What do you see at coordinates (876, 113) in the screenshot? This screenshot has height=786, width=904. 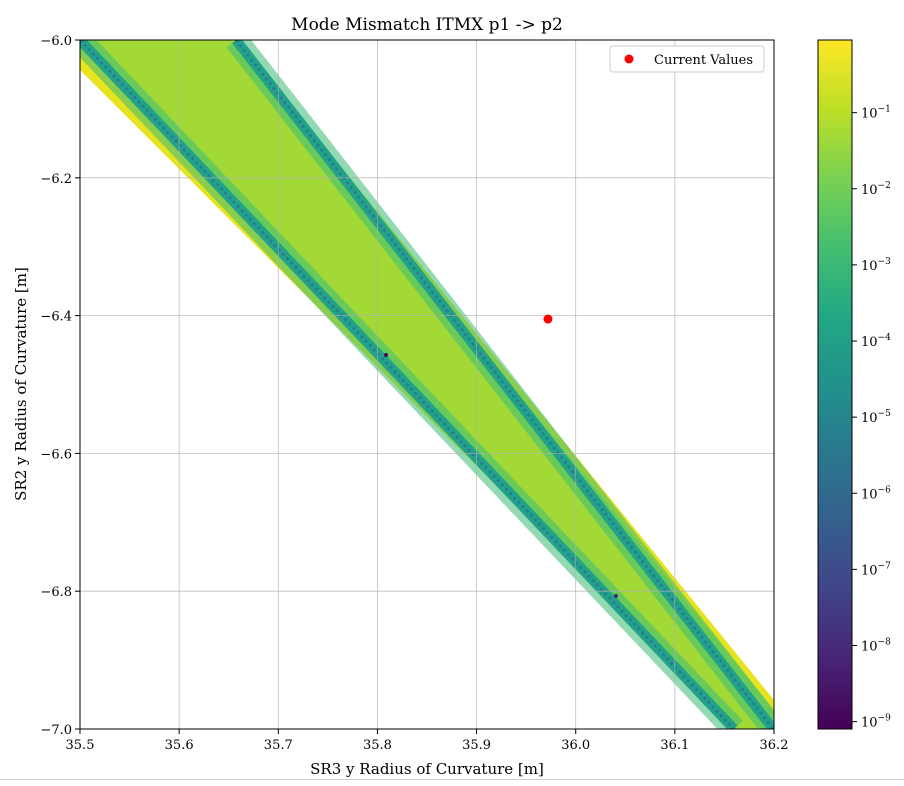 I see `colorbar-tick-label: 10⁻¹` at bounding box center [876, 113].